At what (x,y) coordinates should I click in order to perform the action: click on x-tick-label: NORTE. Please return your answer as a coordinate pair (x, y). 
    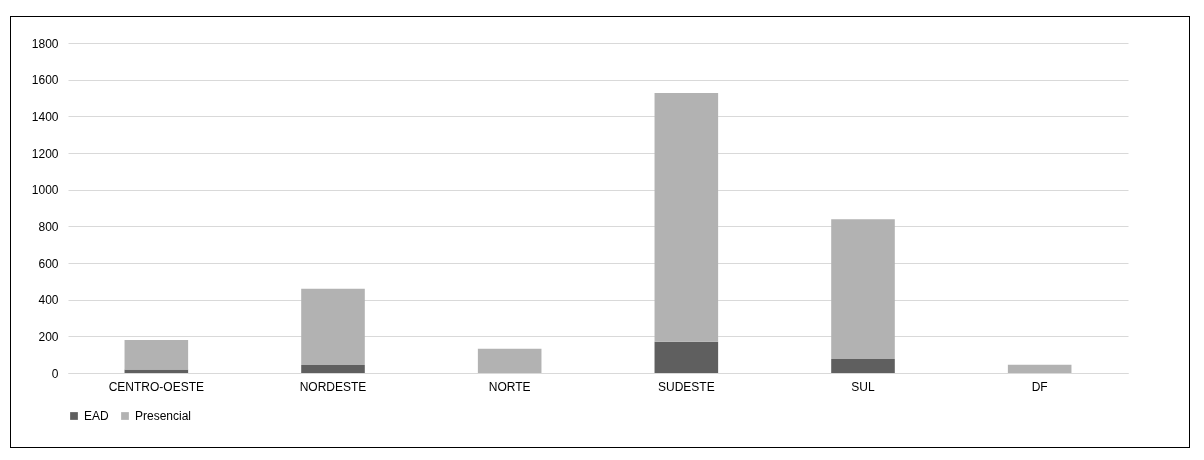
    Looking at the image, I should click on (509, 386).